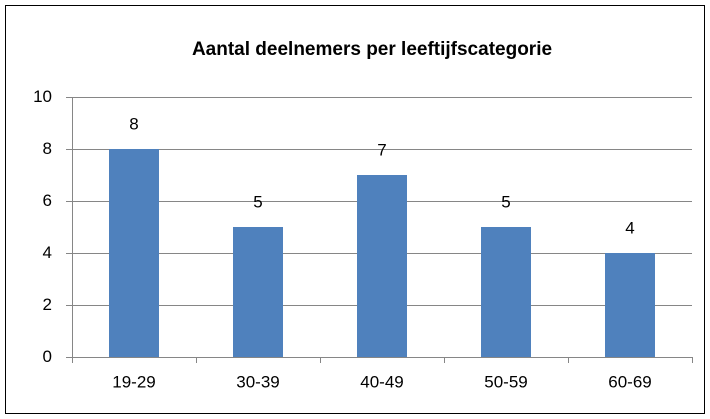 Image resolution: width=710 pixels, height=419 pixels. What do you see at coordinates (42, 96) in the screenshot?
I see `y-tick-label: 10` at bounding box center [42, 96].